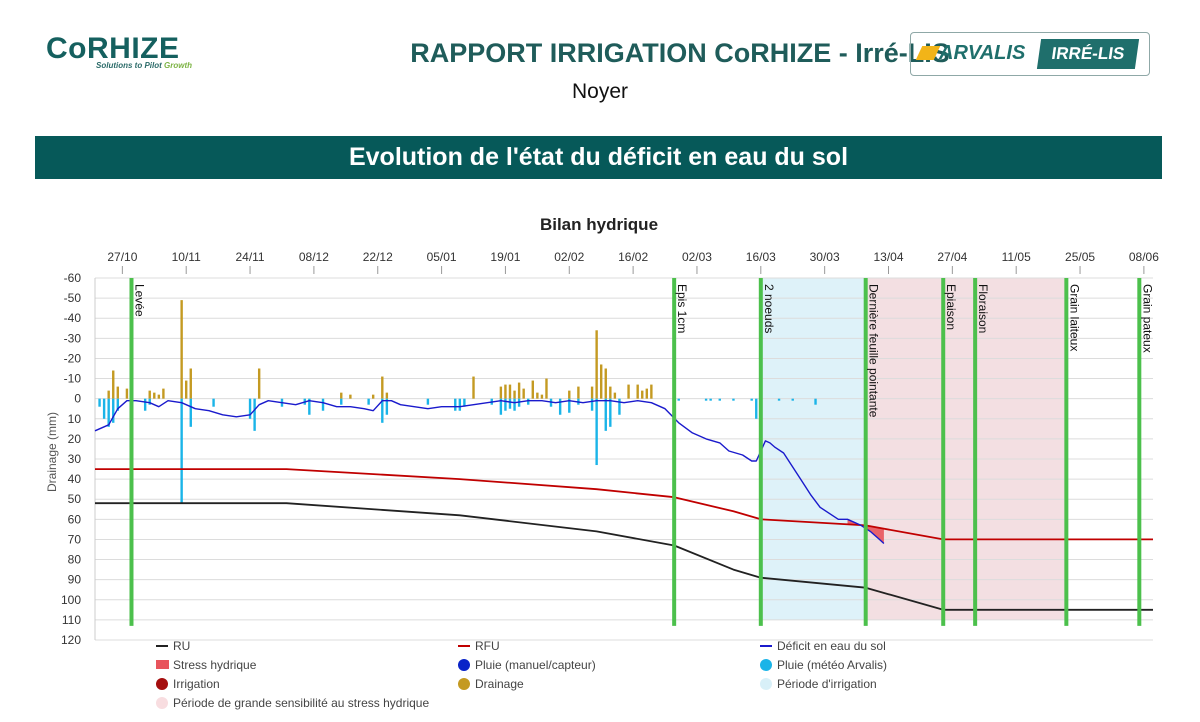 The height and width of the screenshot is (722, 1200). I want to click on y-tick-label: 50, so click(75, 499).